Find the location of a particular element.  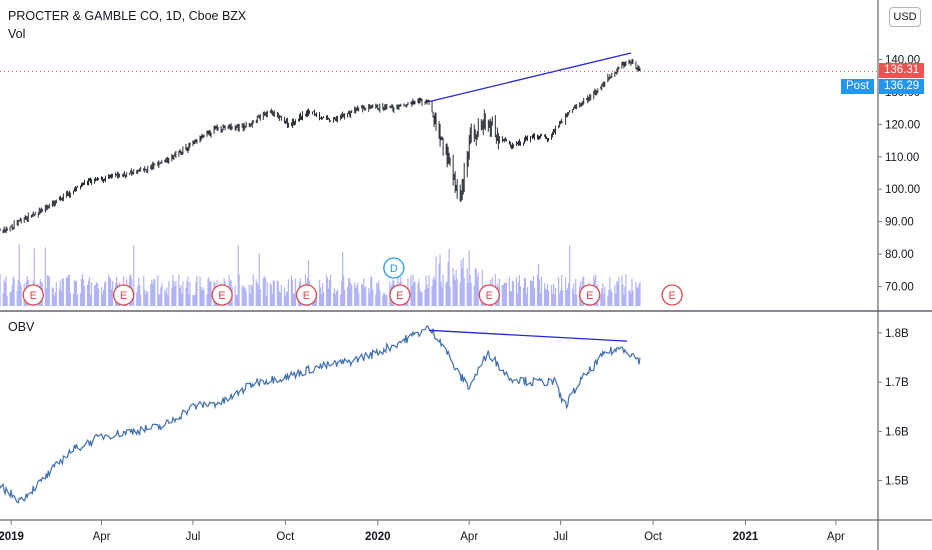

dividend-marker: D is located at coordinates (394, 268).